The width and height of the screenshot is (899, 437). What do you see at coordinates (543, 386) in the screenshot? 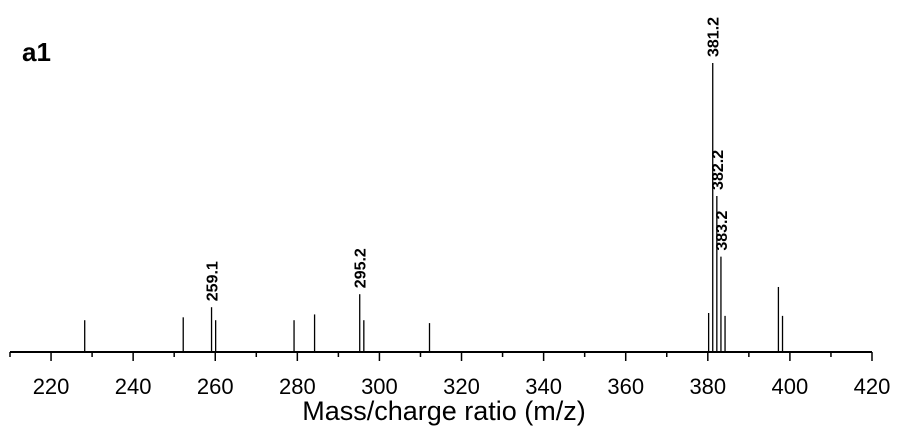
I see `x-tick-label: 340` at bounding box center [543, 386].